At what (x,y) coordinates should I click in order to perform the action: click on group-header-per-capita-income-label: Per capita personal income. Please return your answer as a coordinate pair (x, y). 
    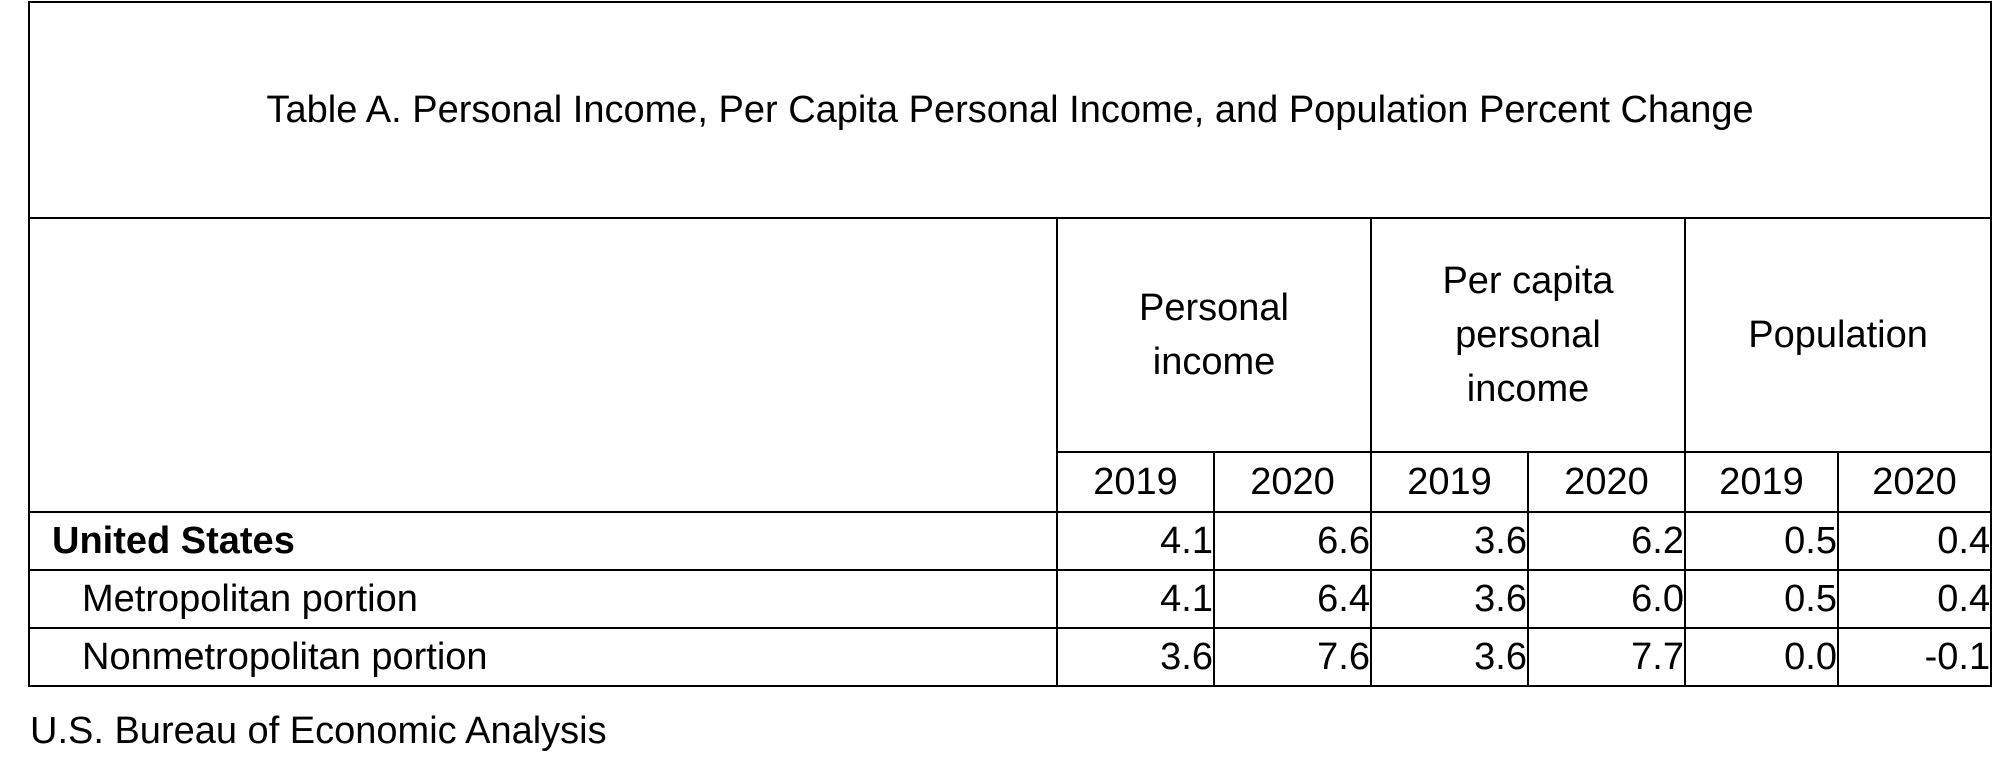
    Looking at the image, I should click on (1528, 335).